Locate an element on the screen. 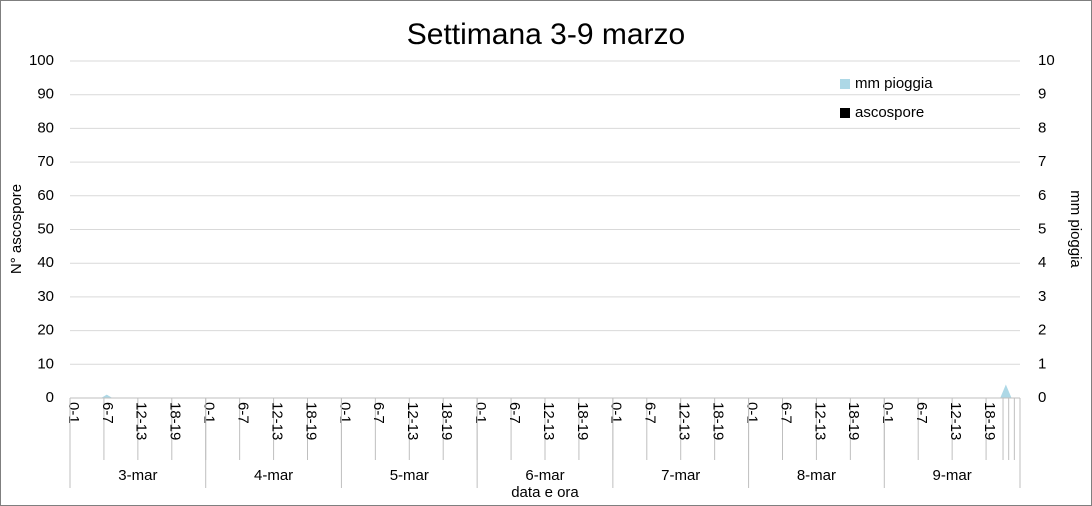 This screenshot has height=506, width=1092. chart-title: Settimana 3-9 marzo is located at coordinates (546, 34).